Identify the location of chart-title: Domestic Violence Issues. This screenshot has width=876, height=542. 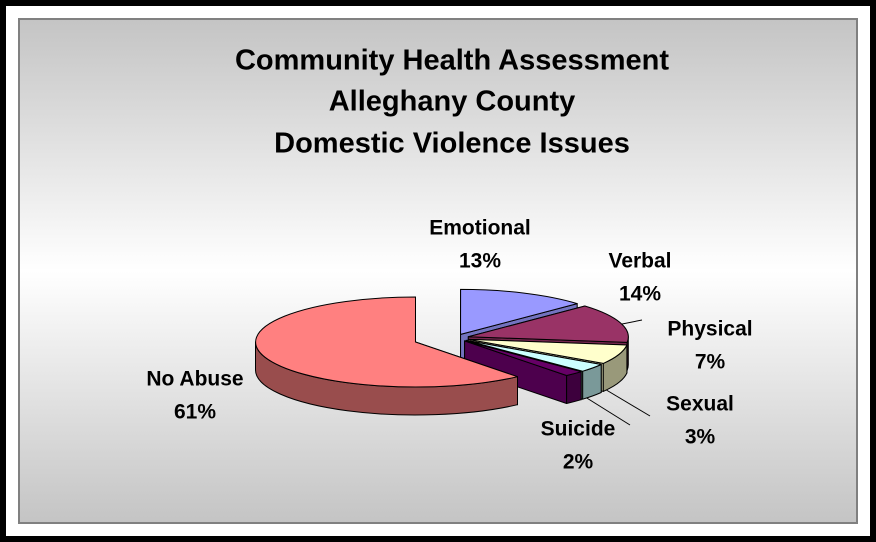
(452, 144).